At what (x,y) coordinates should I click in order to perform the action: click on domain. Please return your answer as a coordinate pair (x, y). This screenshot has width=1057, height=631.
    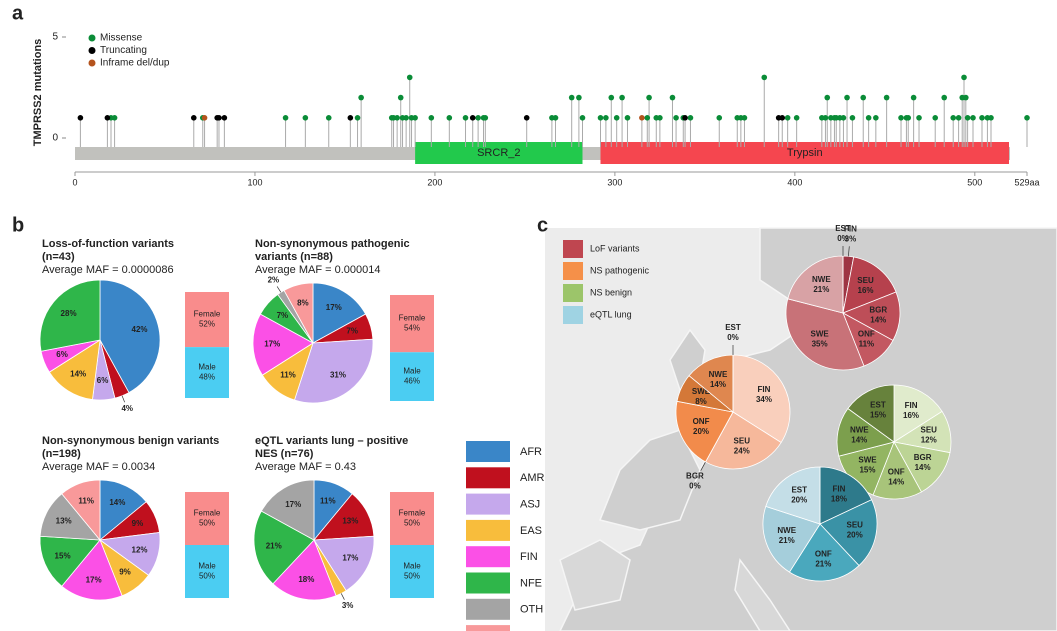
    Looking at the image, I should click on (805, 153).